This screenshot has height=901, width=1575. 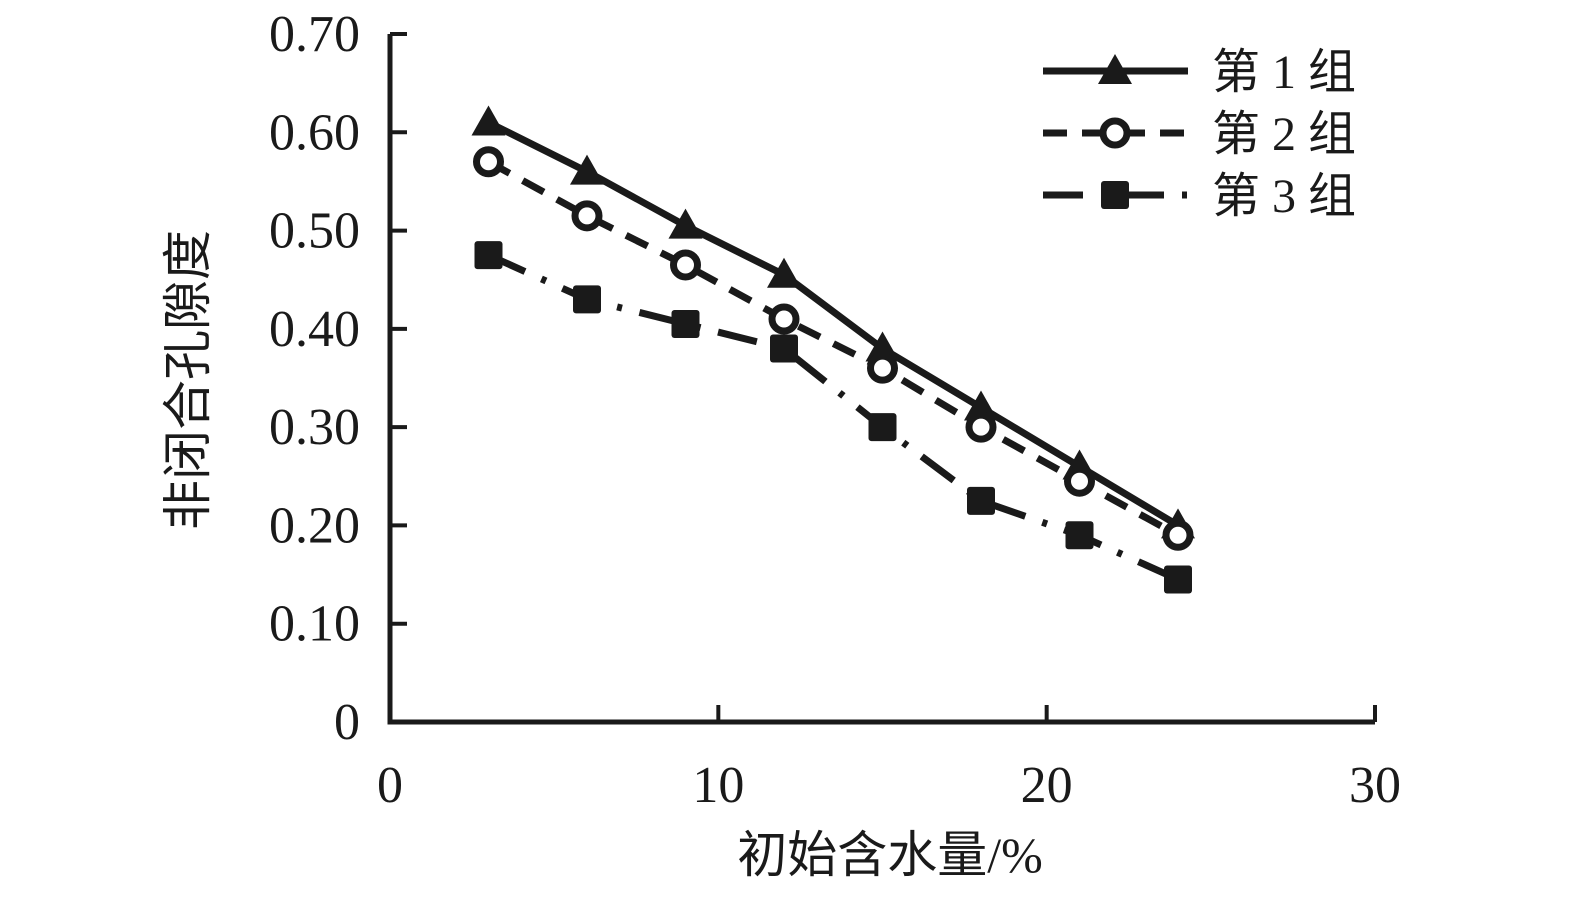 What do you see at coordinates (314, 132) in the screenshot?
I see `y-tick-label: 0.60` at bounding box center [314, 132].